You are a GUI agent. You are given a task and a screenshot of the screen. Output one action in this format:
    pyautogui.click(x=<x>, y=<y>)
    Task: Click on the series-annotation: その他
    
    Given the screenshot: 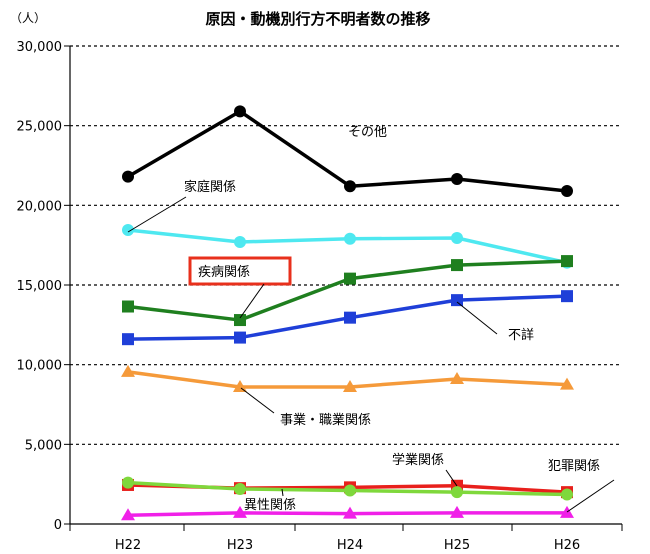 What is the action you would take?
    pyautogui.click(x=367, y=132)
    